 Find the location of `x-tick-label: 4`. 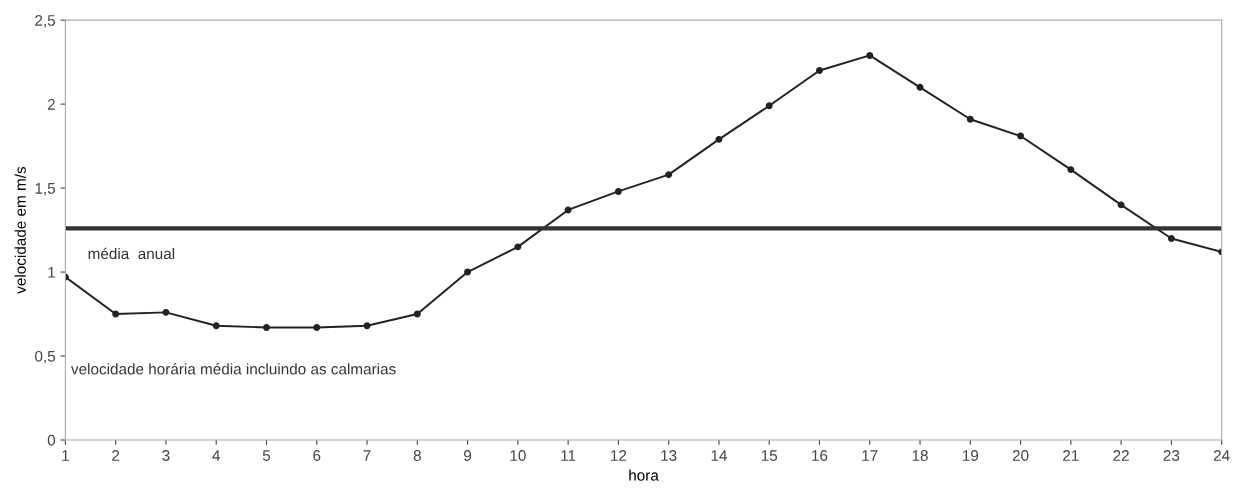

x-tick-label: 4 is located at coordinates (216, 455).